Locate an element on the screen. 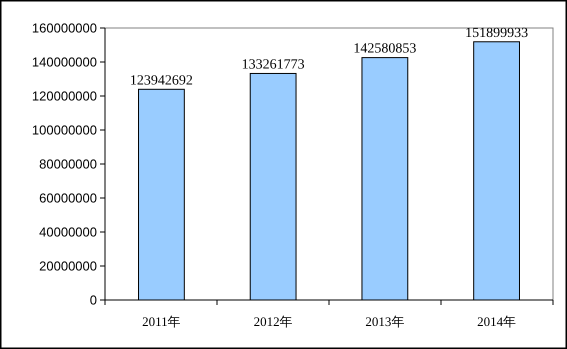  y-tick-label: 100000000 is located at coordinates (64, 130).